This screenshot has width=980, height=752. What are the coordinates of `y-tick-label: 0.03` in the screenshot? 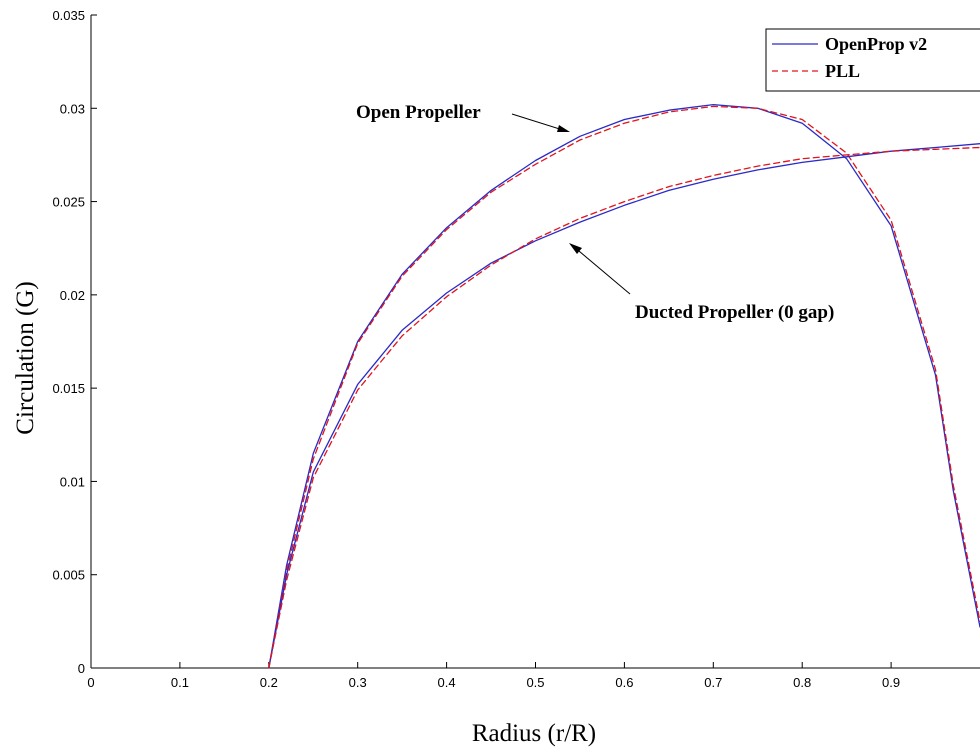 It's located at (72, 108).